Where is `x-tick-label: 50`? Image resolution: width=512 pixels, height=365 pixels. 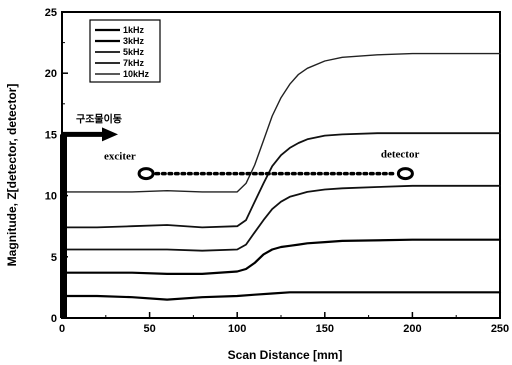 x-tick-label: 50 is located at coordinates (149, 329).